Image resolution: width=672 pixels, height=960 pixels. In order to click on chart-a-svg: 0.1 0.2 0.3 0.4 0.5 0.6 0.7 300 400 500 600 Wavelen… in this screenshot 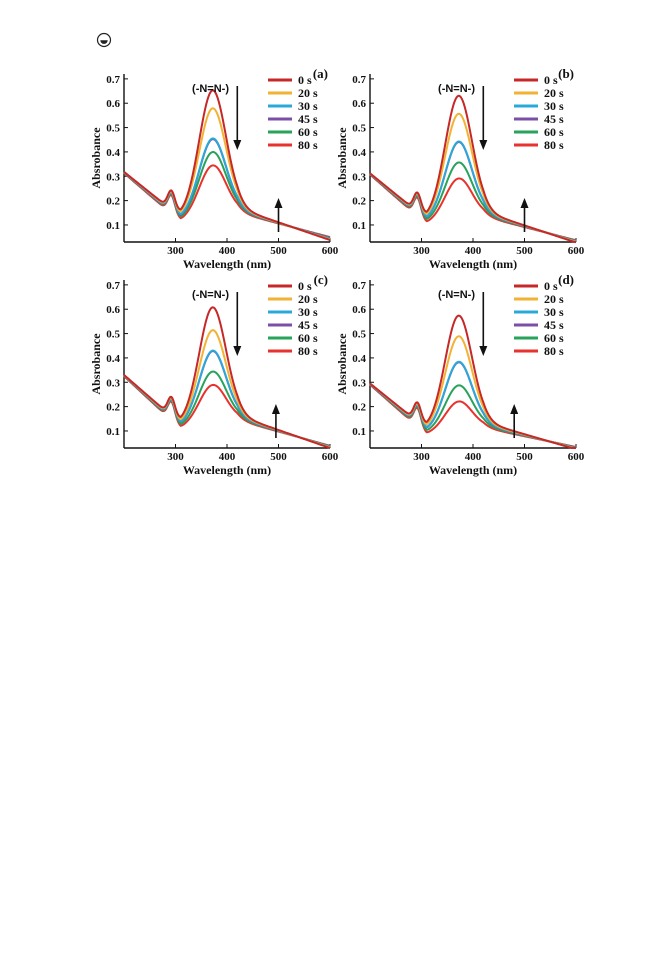, I will do `click(213, 168)`.